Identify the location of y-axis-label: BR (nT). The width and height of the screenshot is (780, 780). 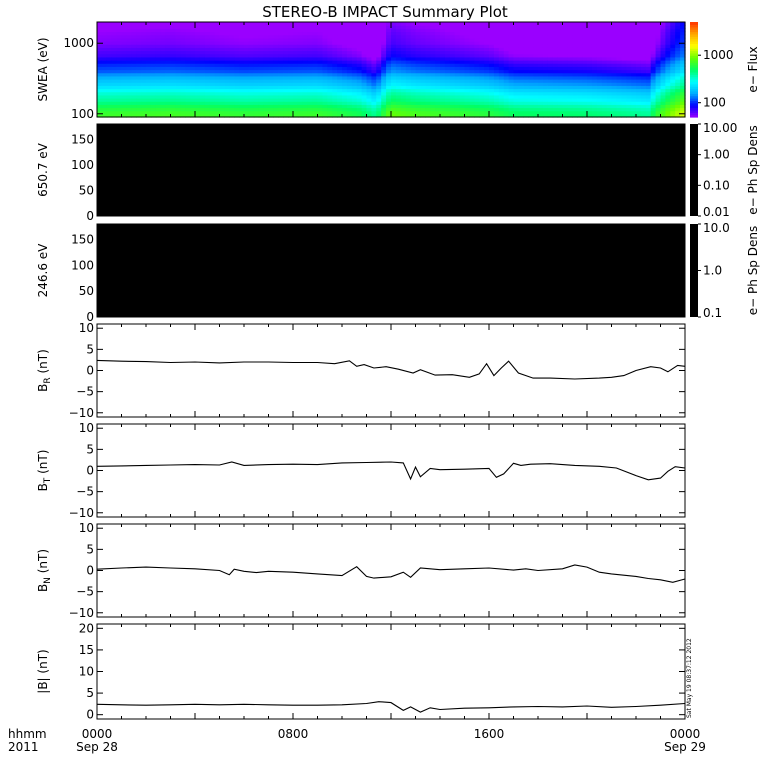
(44, 370).